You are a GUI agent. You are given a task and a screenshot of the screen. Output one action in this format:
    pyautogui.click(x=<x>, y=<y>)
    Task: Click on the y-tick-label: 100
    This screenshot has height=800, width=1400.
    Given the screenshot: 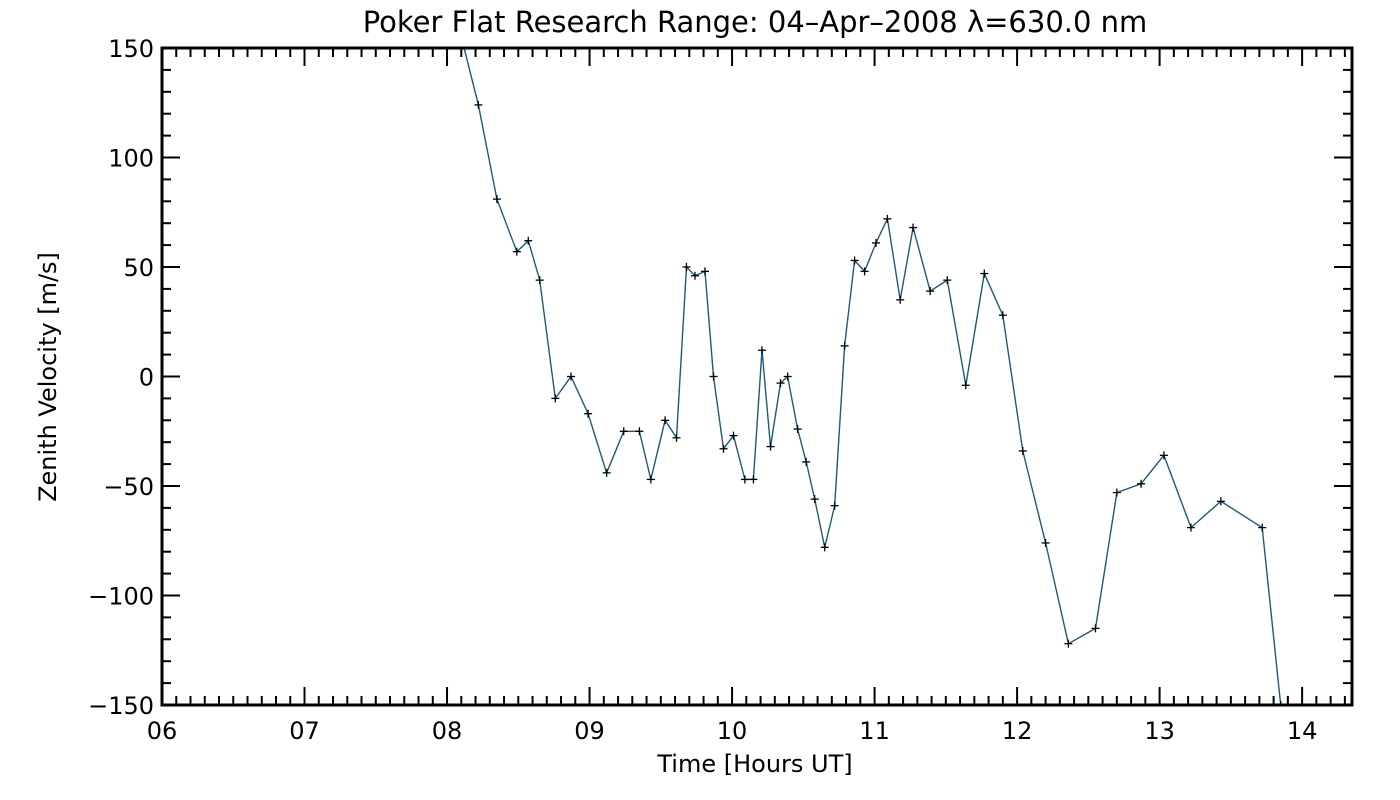 What is the action you would take?
    pyautogui.click(x=131, y=159)
    